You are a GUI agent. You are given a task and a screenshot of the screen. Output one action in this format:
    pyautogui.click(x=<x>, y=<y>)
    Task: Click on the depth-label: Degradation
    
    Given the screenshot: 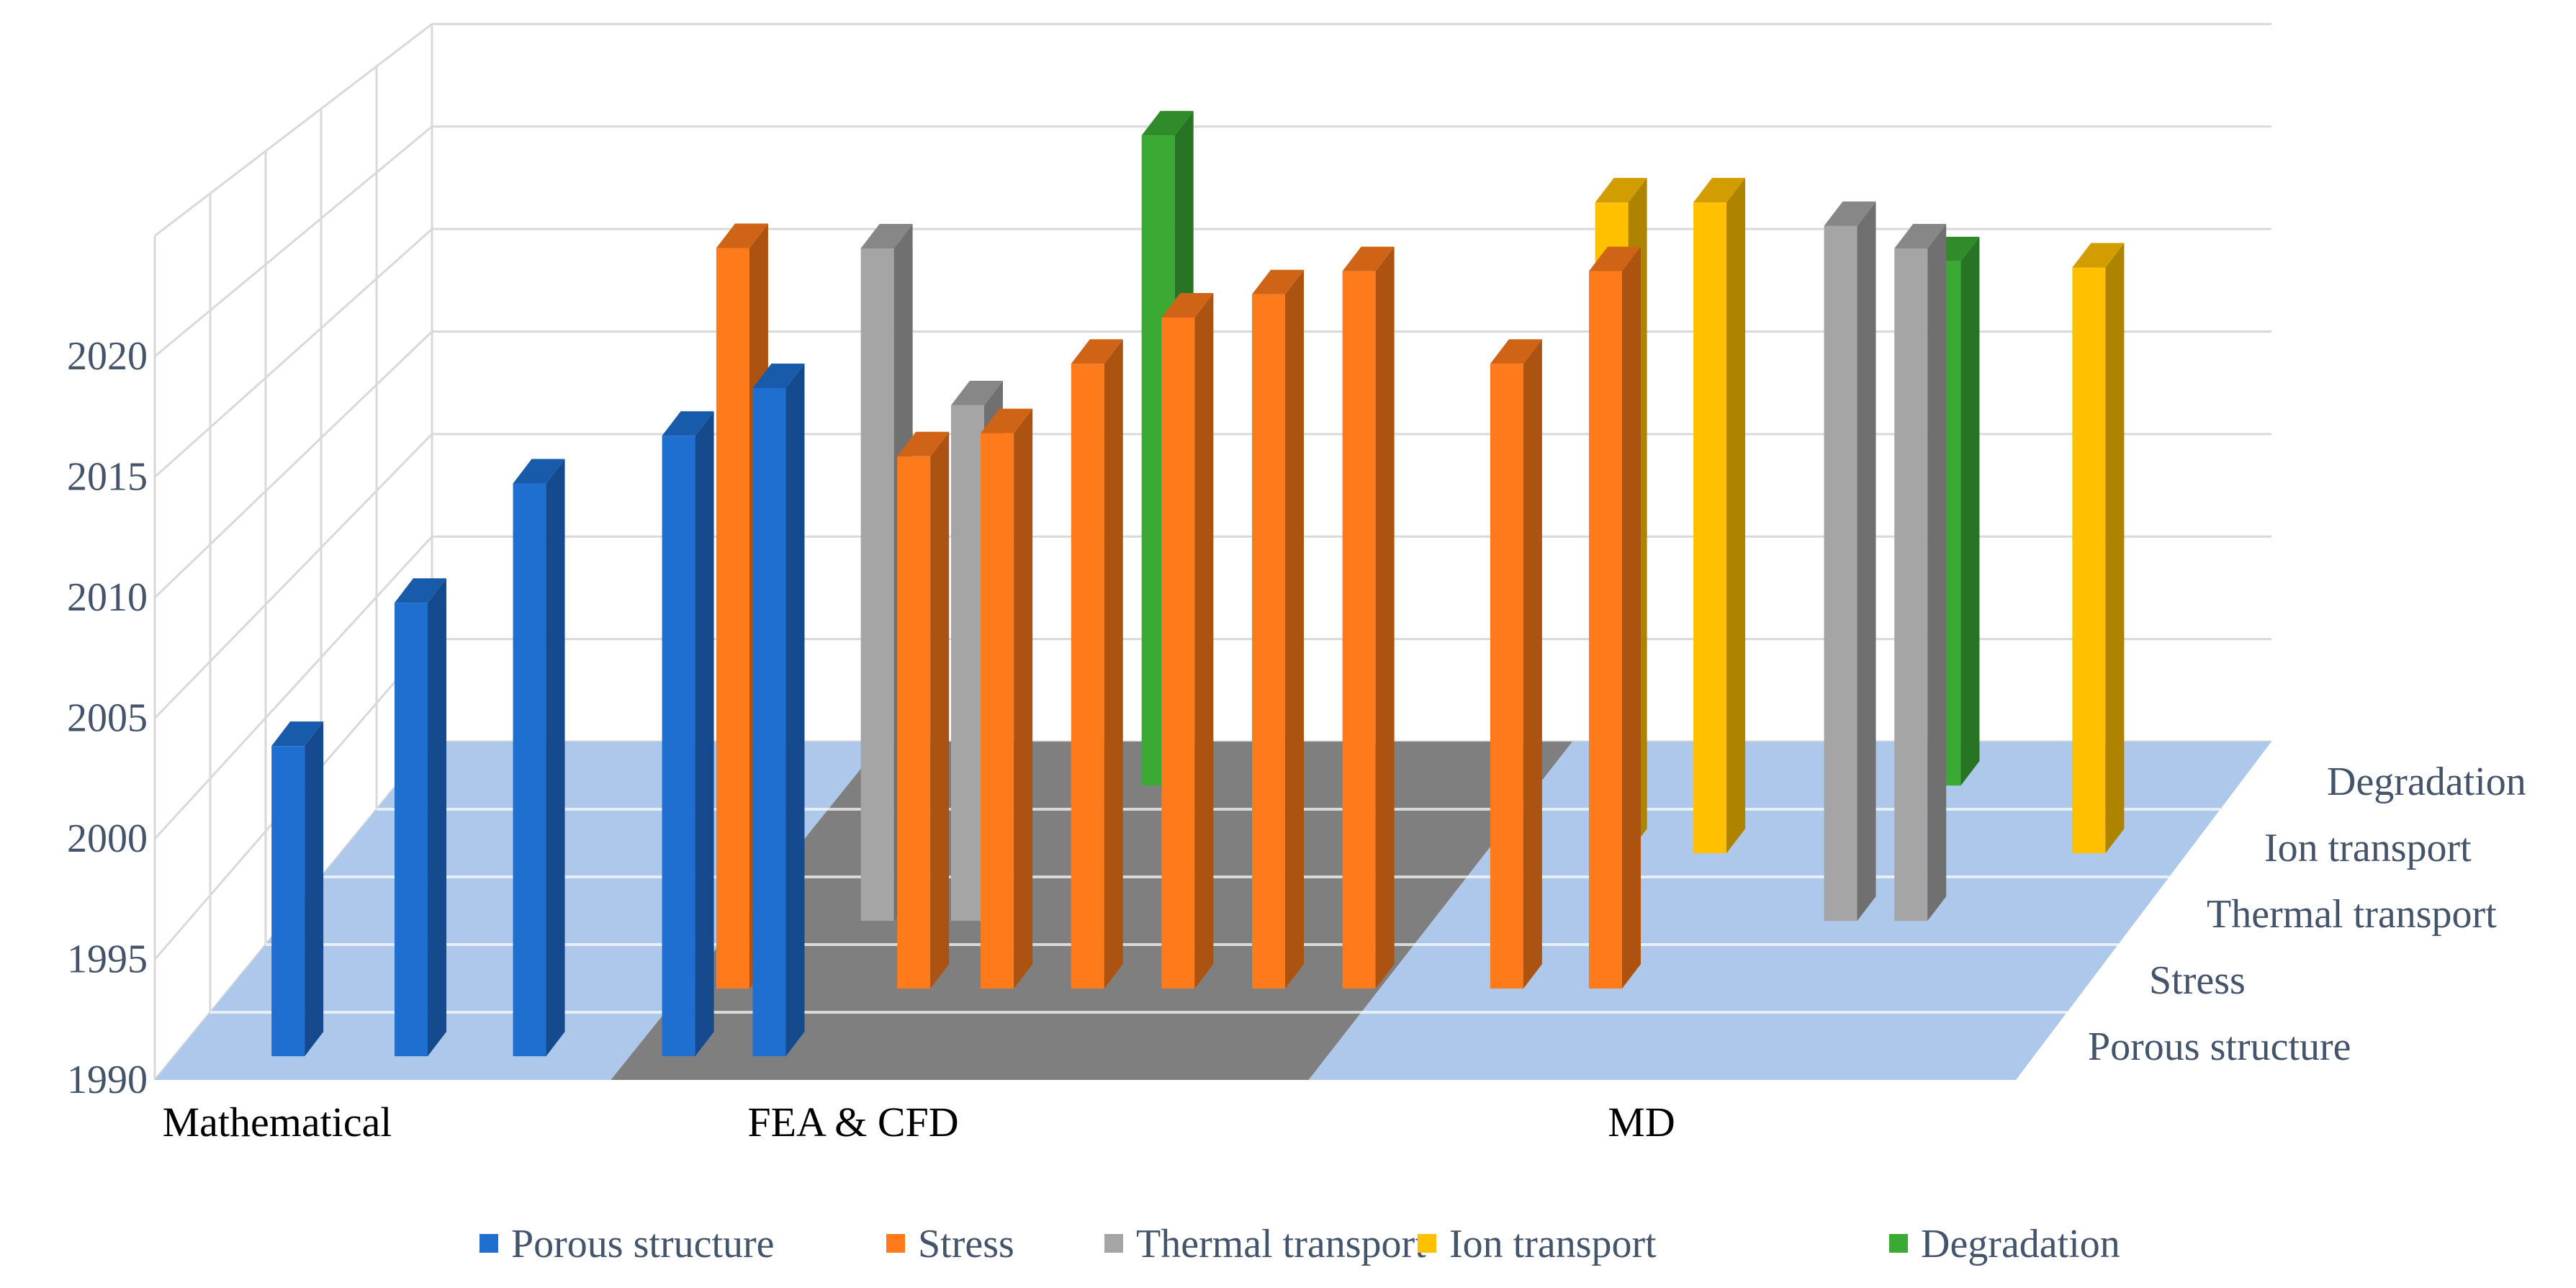 What is the action you would take?
    pyautogui.click(x=2426, y=782)
    